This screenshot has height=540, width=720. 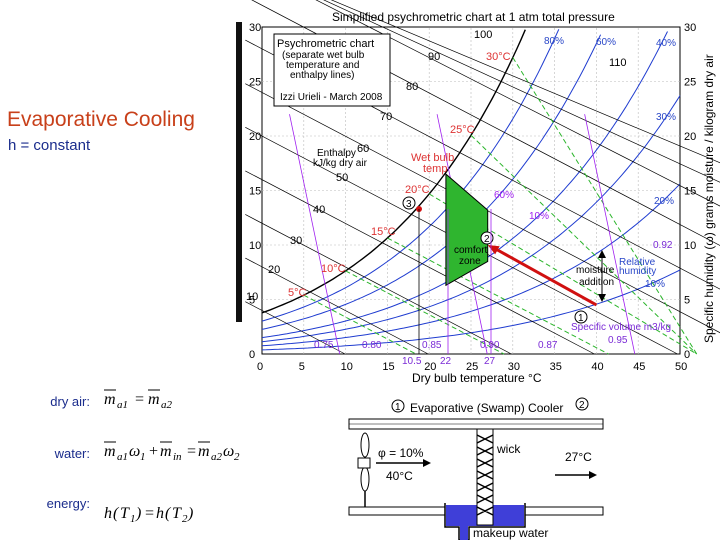 What do you see at coordinates (70, 401) in the screenshot?
I see `dry-air-label: dry air:` at bounding box center [70, 401].